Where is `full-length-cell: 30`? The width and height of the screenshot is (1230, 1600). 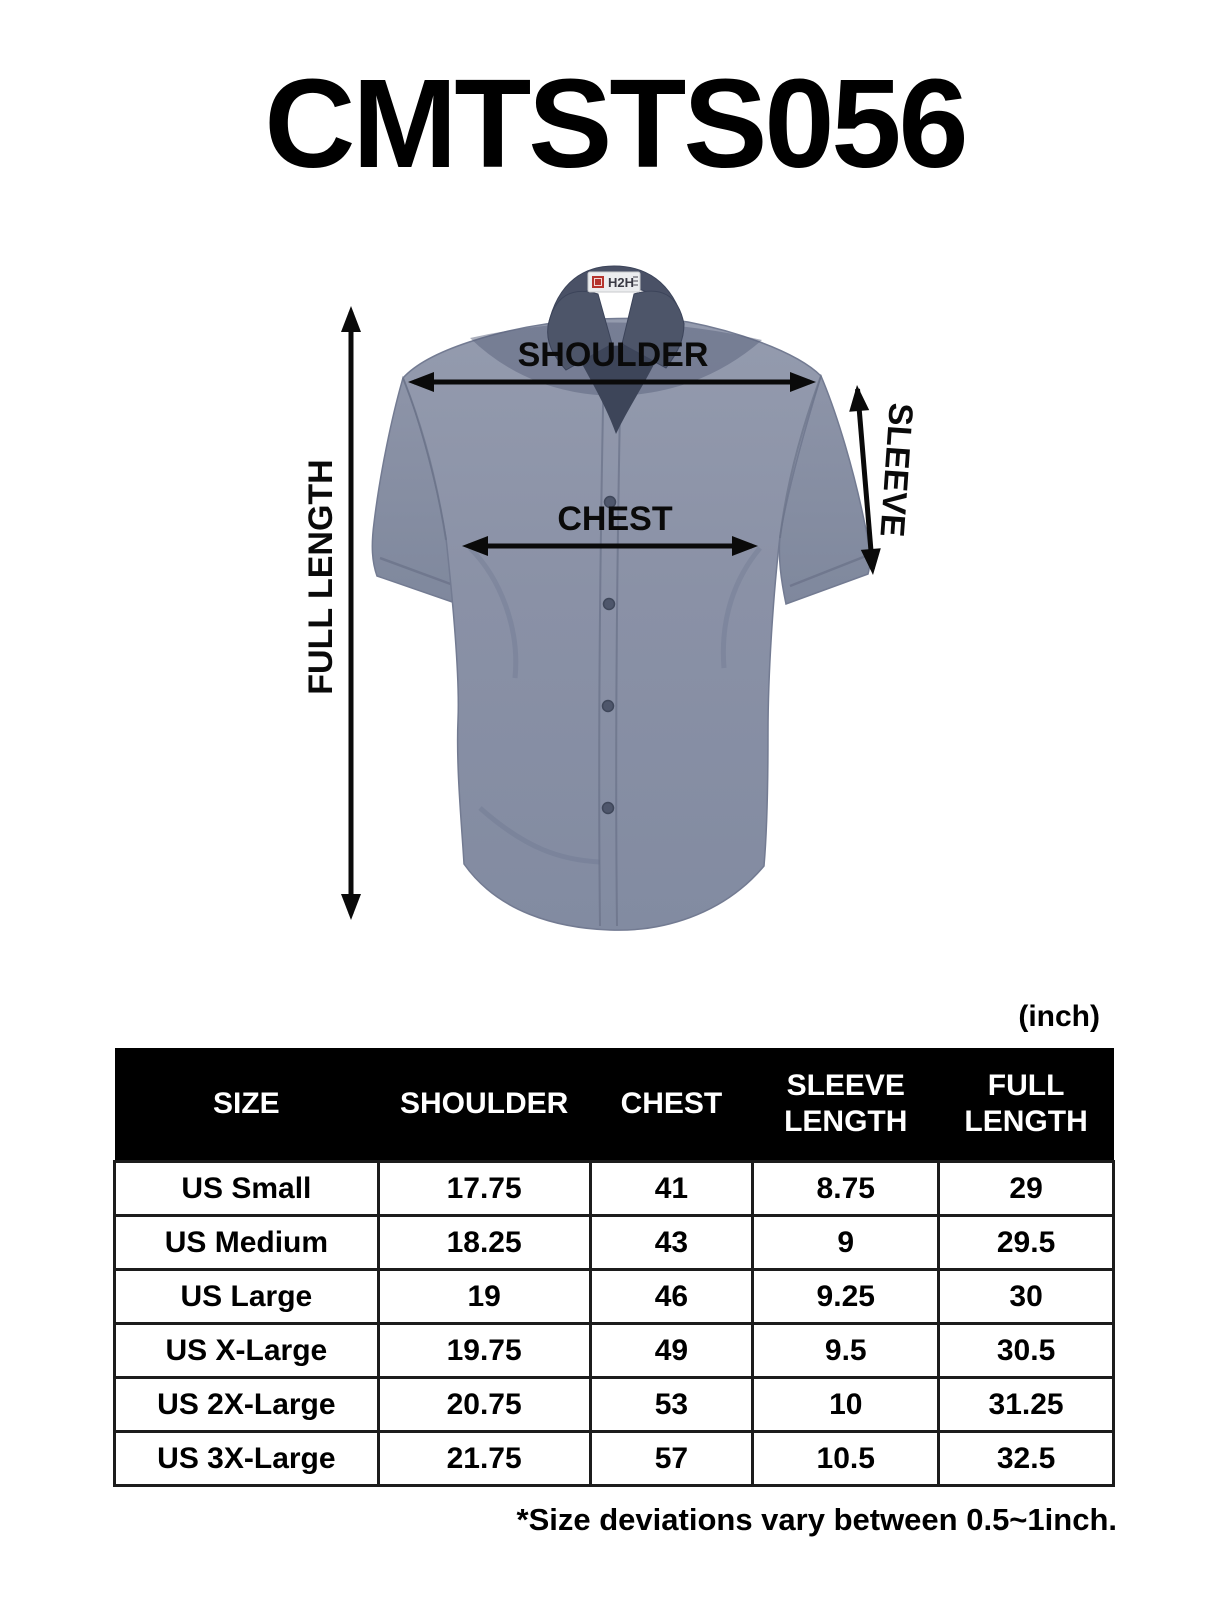 full-length-cell: 30 is located at coordinates (1026, 1296).